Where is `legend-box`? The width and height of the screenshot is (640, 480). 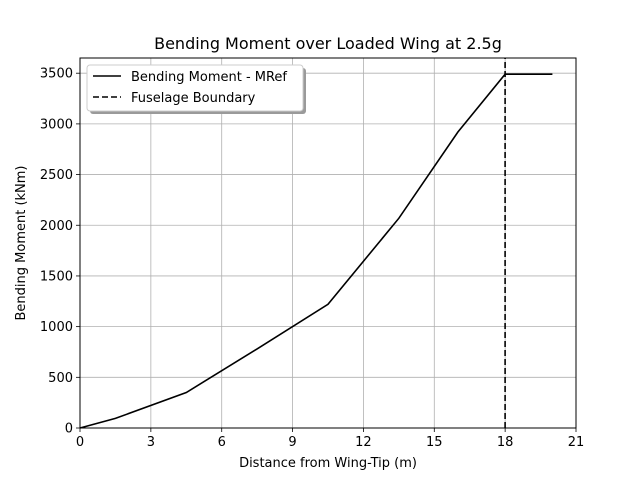
legend-box is located at coordinates (195, 88).